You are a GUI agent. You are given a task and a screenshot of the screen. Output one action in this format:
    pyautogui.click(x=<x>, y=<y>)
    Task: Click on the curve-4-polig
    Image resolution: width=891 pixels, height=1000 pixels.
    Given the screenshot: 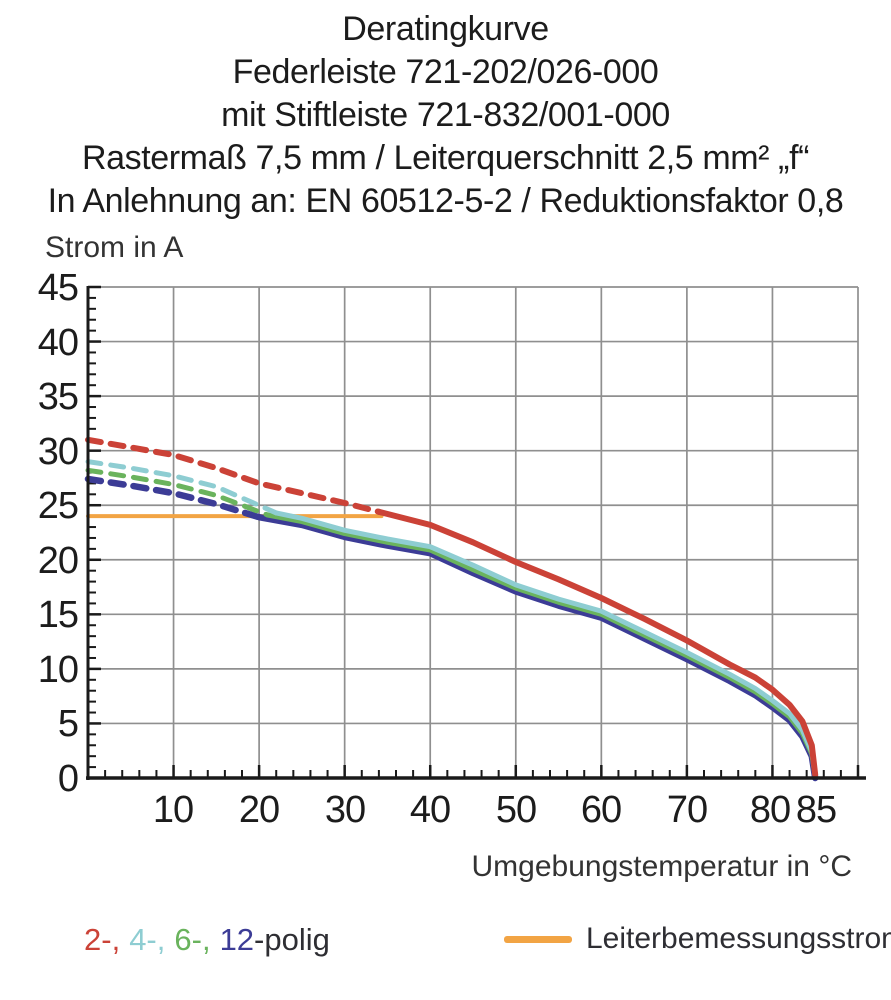 What is the action you would take?
    pyautogui.click(x=182, y=487)
    